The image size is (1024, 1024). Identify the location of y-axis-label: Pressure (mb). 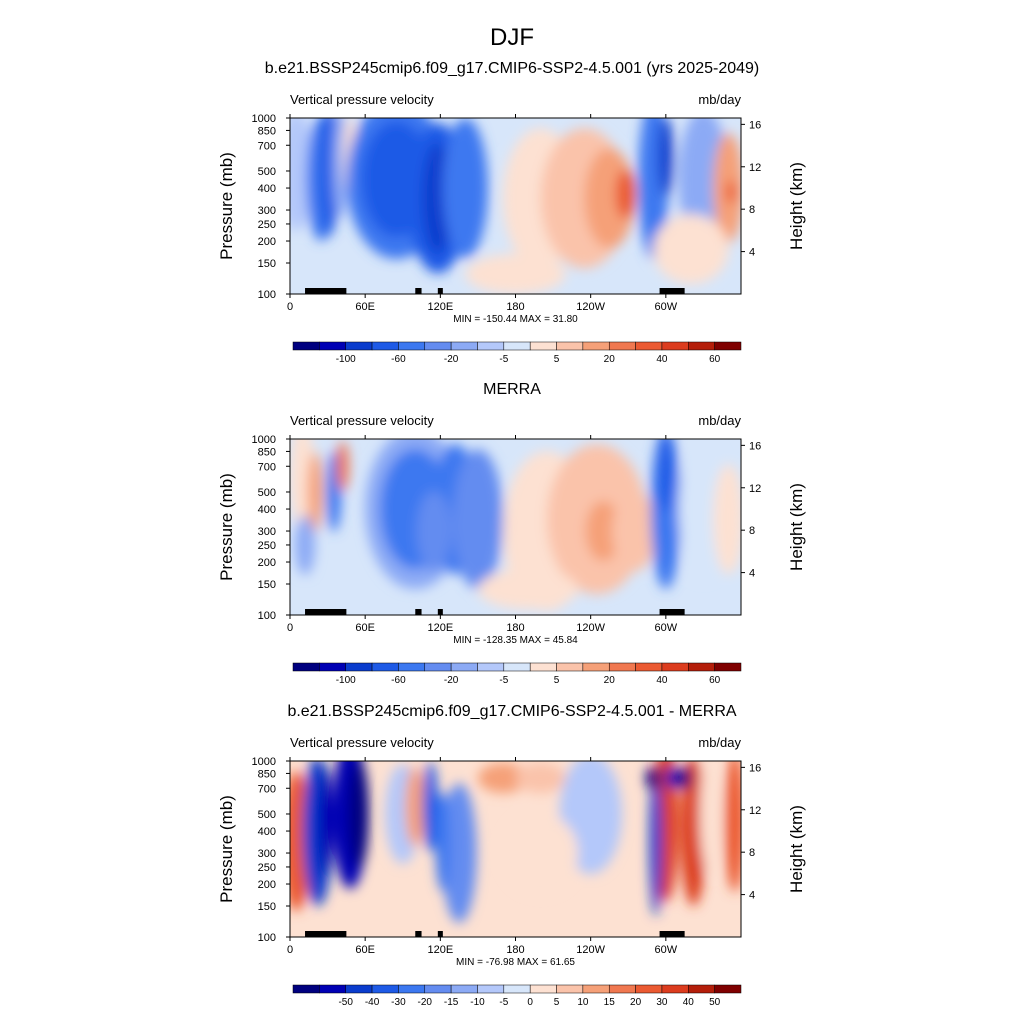
(226, 527).